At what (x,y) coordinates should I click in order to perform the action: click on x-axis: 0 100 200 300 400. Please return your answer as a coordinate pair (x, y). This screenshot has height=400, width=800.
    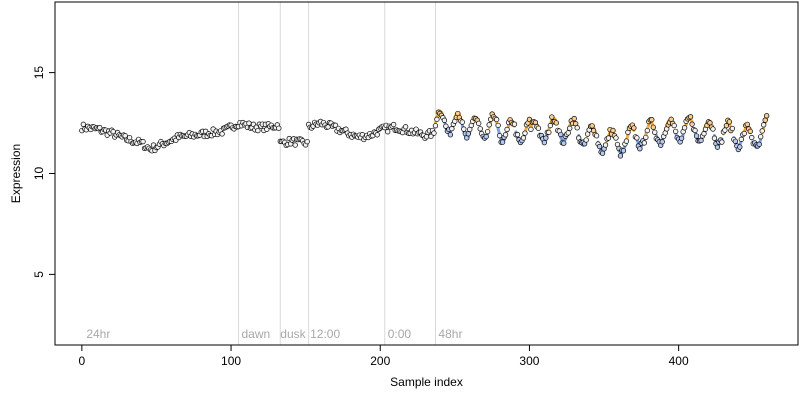
    Looking at the image, I should click on (384, 356).